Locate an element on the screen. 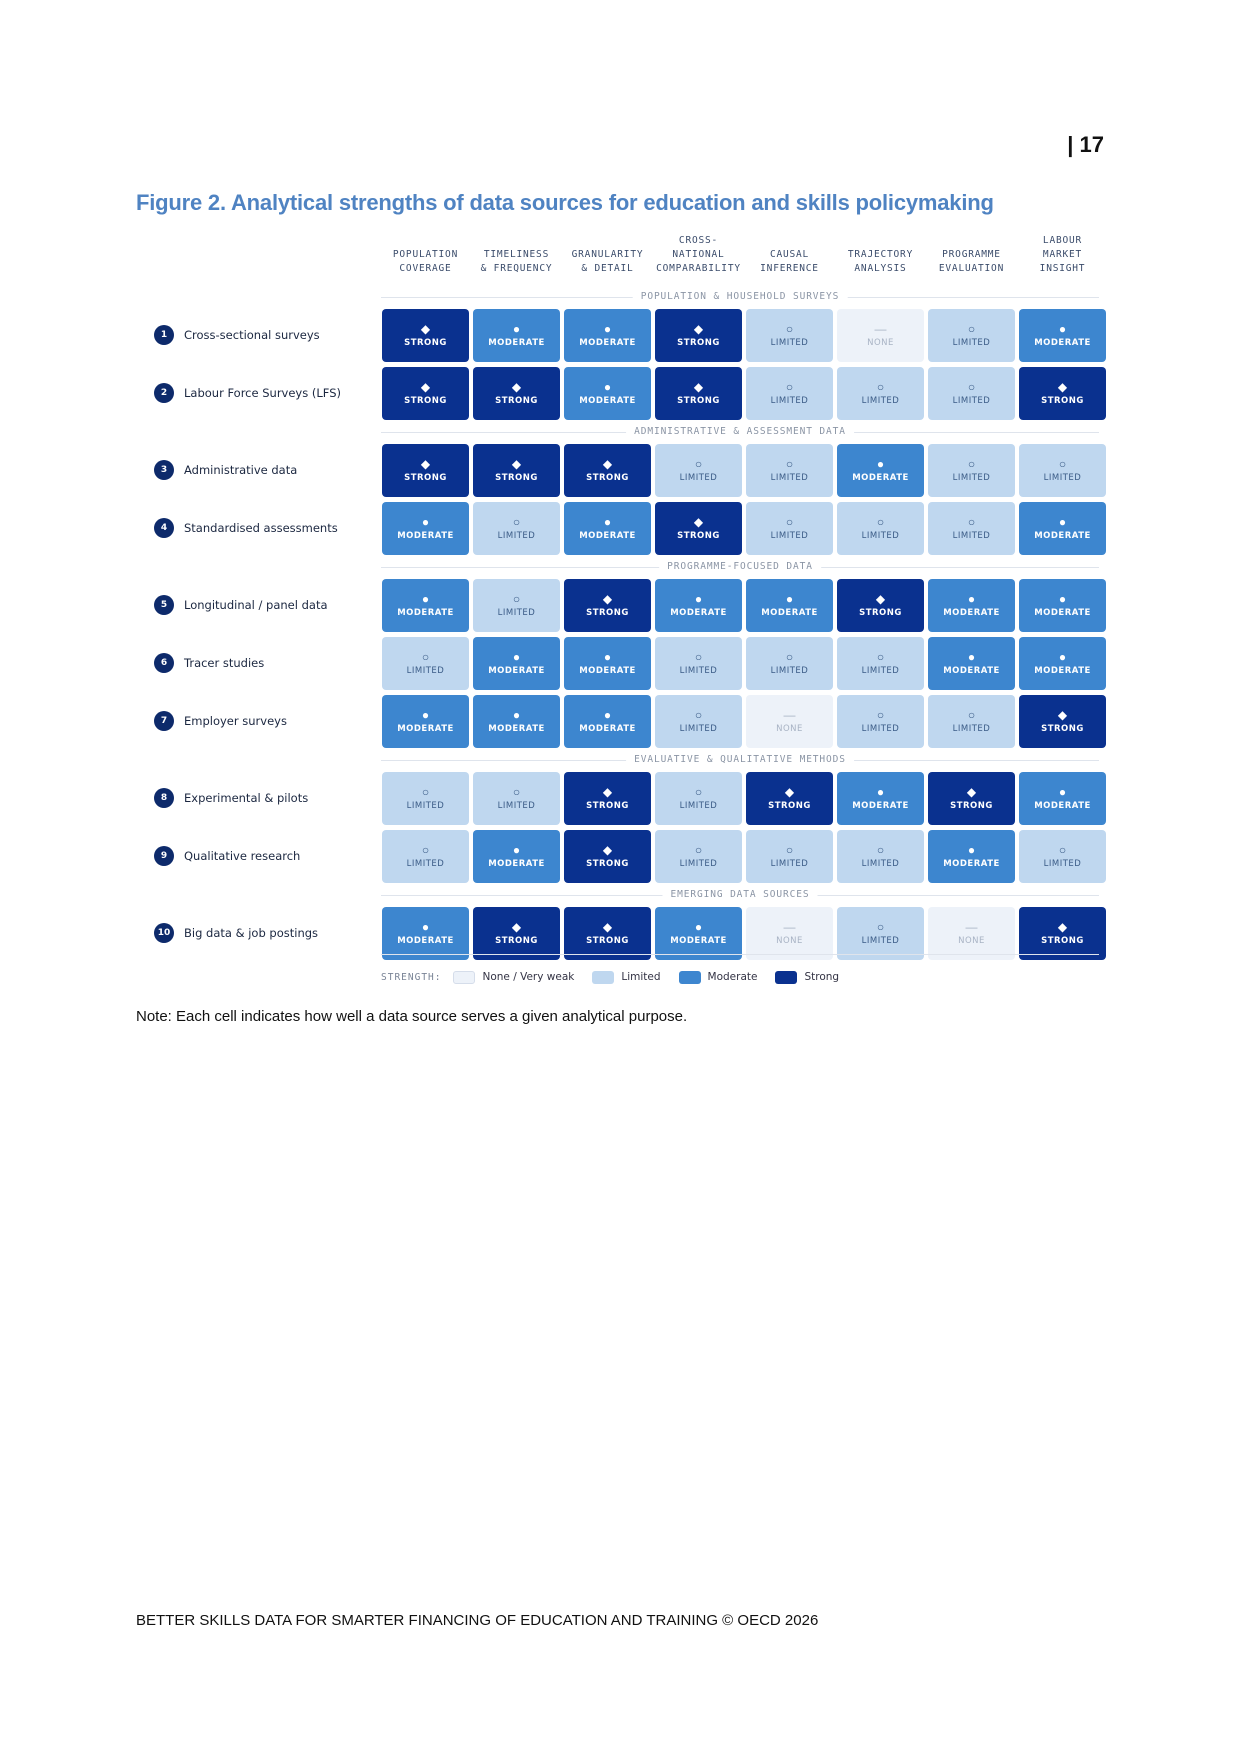  matrix-cell-none: — NONE is located at coordinates (789, 933).